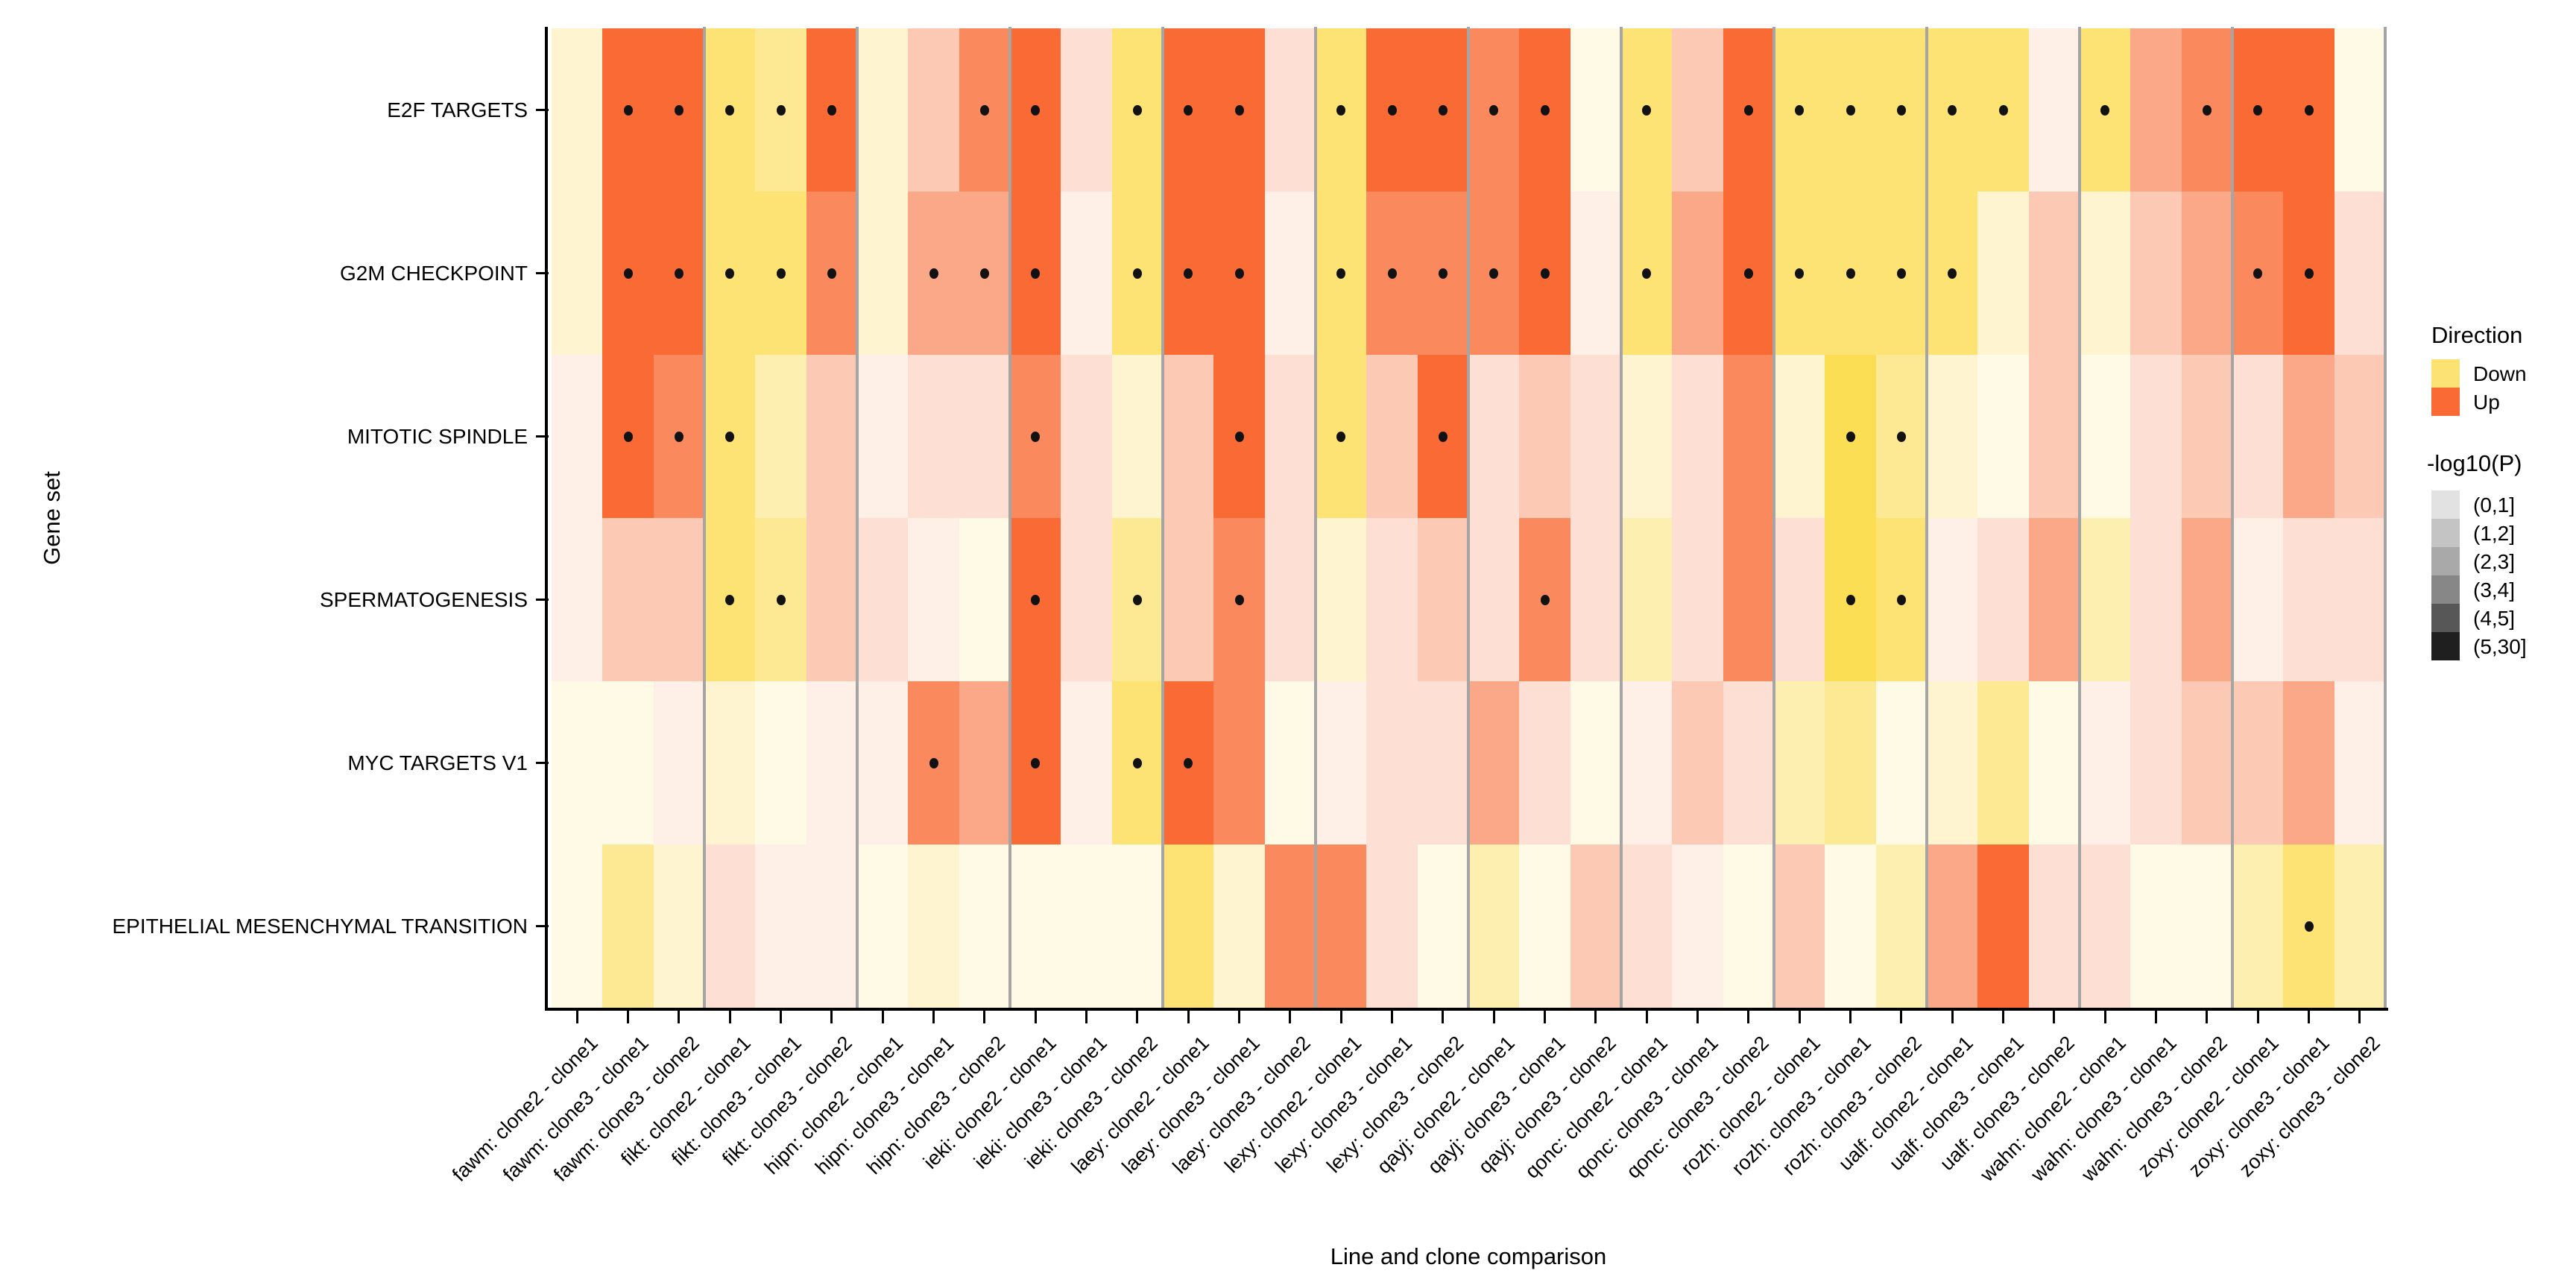  Describe the element at coordinates (2494, 505) in the screenshot. I see `pvalue-legend-label: (0,1]` at that location.